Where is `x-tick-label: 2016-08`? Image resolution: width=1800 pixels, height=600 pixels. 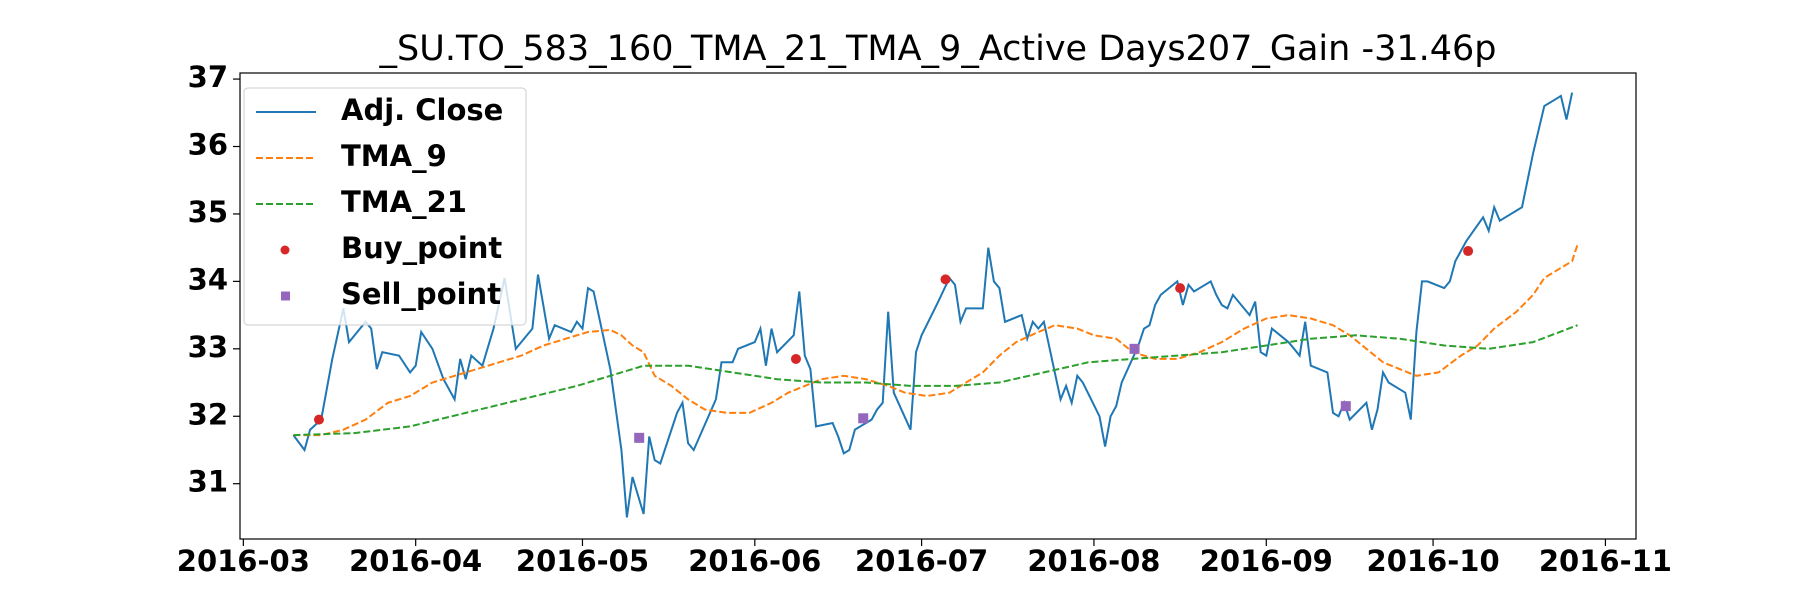 x-tick-label: 2016-08 is located at coordinates (1093, 561).